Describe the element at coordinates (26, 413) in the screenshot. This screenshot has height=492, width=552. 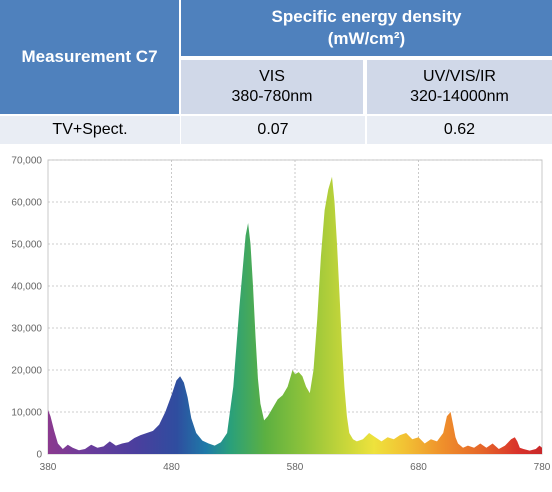
I see `y-tick-label: 10,000` at that location.